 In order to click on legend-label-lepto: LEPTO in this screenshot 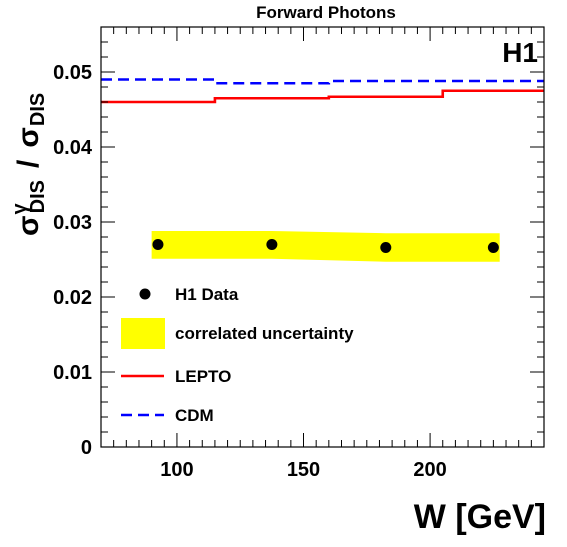, I will do `click(203, 376)`.